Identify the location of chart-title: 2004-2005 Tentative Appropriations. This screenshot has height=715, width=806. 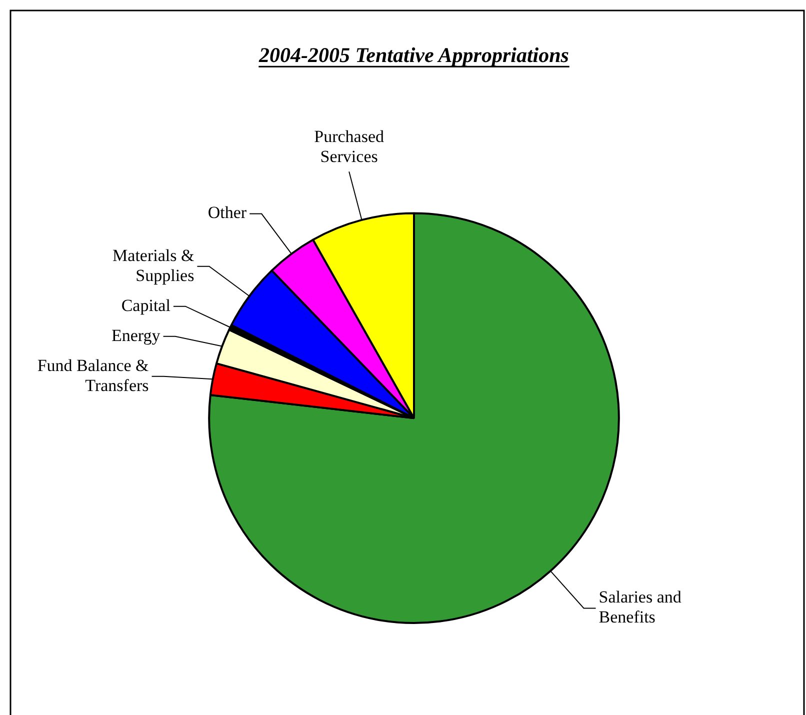
(413, 55).